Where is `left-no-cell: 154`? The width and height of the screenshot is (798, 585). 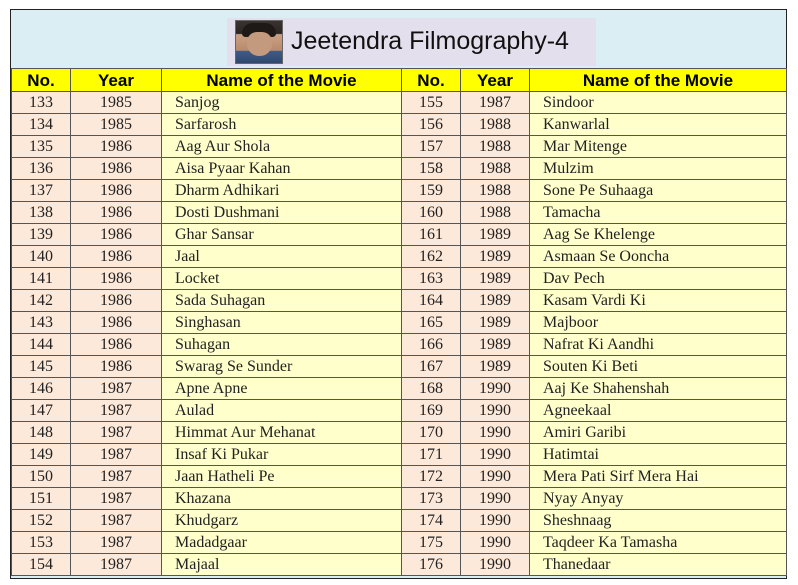 left-no-cell: 154 is located at coordinates (41, 564).